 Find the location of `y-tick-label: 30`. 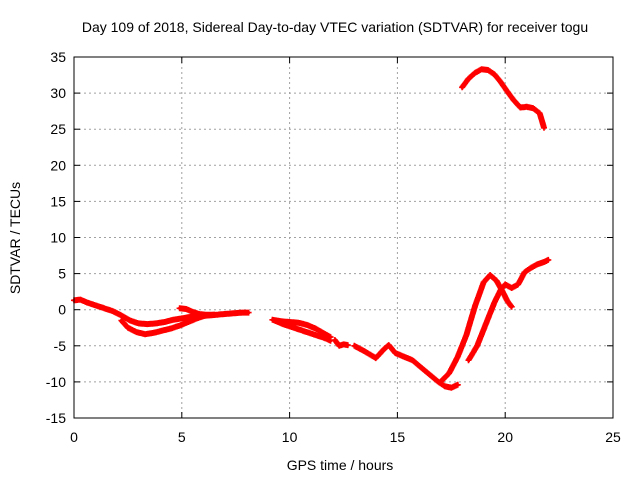

y-tick-label: 30 is located at coordinates (58, 93).